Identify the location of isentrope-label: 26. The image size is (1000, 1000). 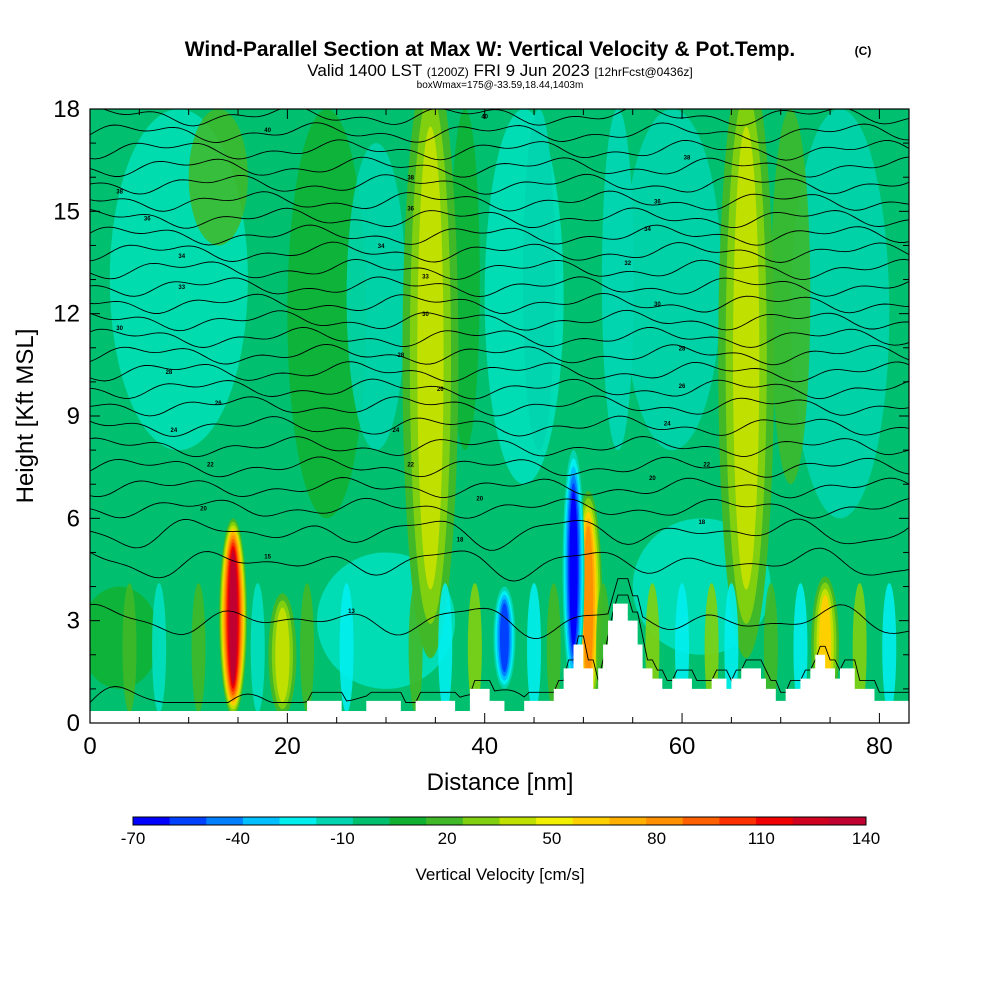
(682, 387).